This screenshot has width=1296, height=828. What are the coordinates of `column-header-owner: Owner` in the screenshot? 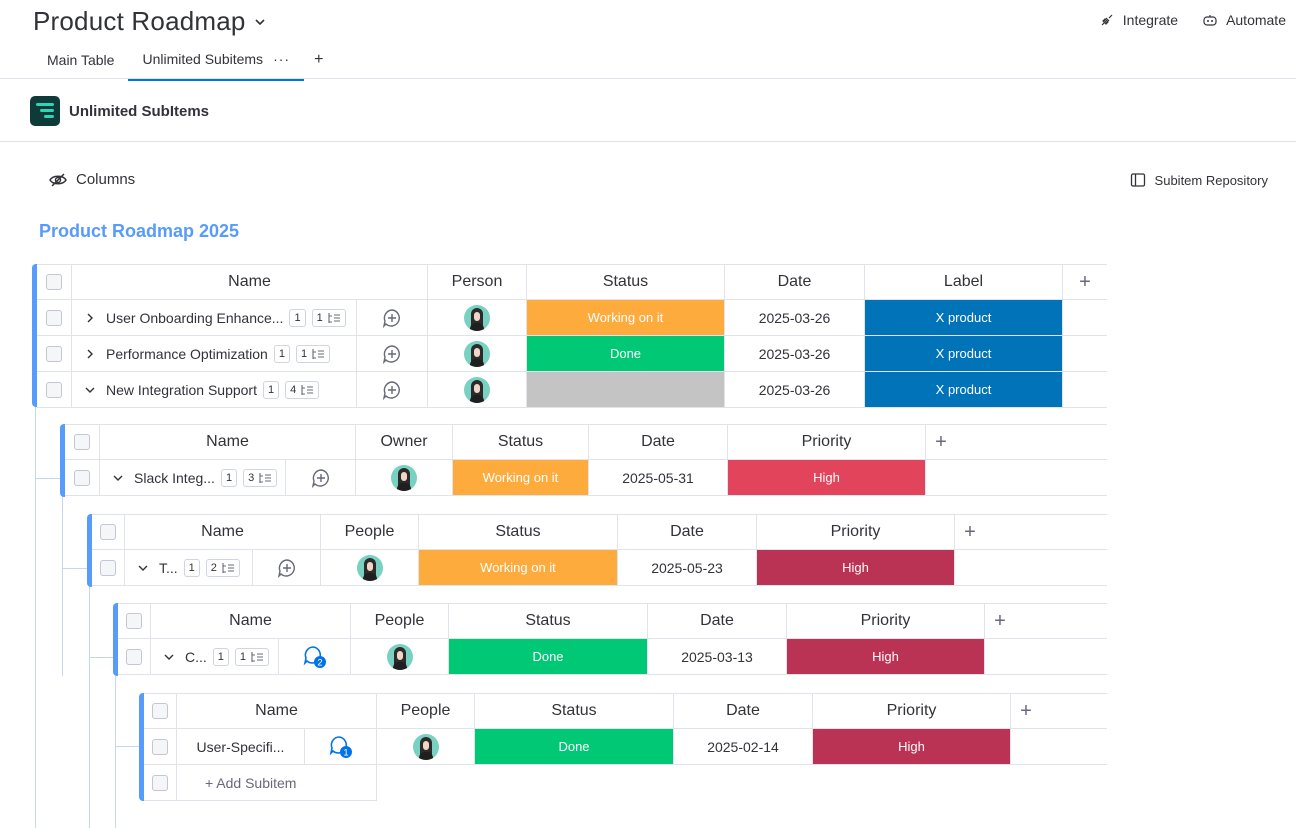 It's located at (404, 442).